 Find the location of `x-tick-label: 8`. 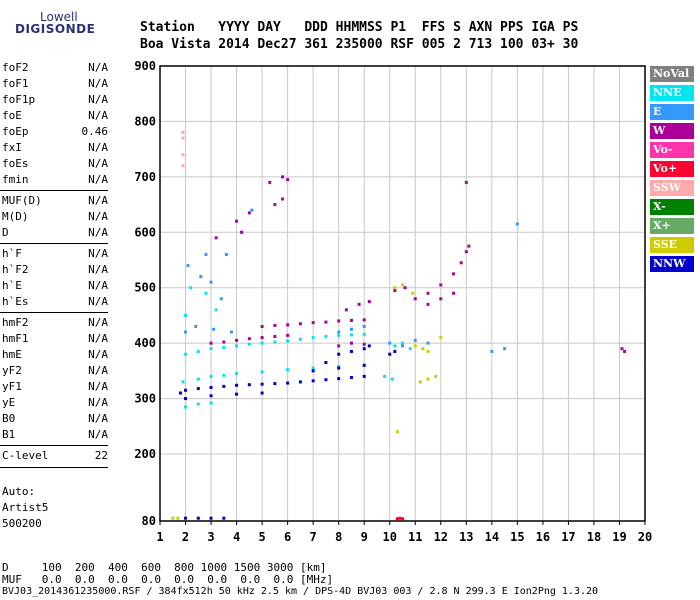

x-tick-label: 8 is located at coordinates (338, 537).